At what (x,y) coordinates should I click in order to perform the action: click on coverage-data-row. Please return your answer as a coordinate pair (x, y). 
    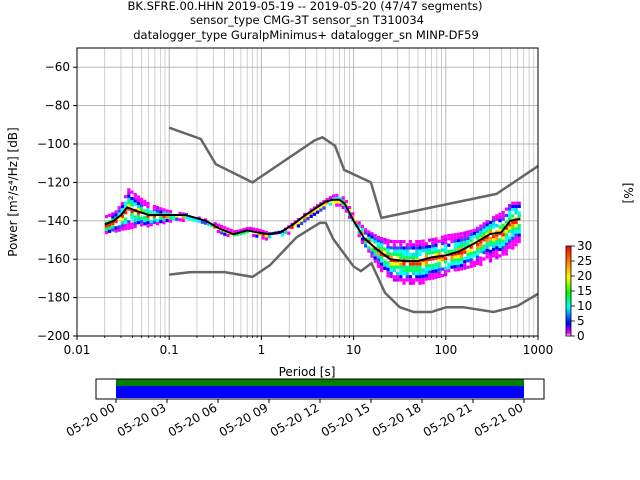
    Looking at the image, I should click on (320, 392).